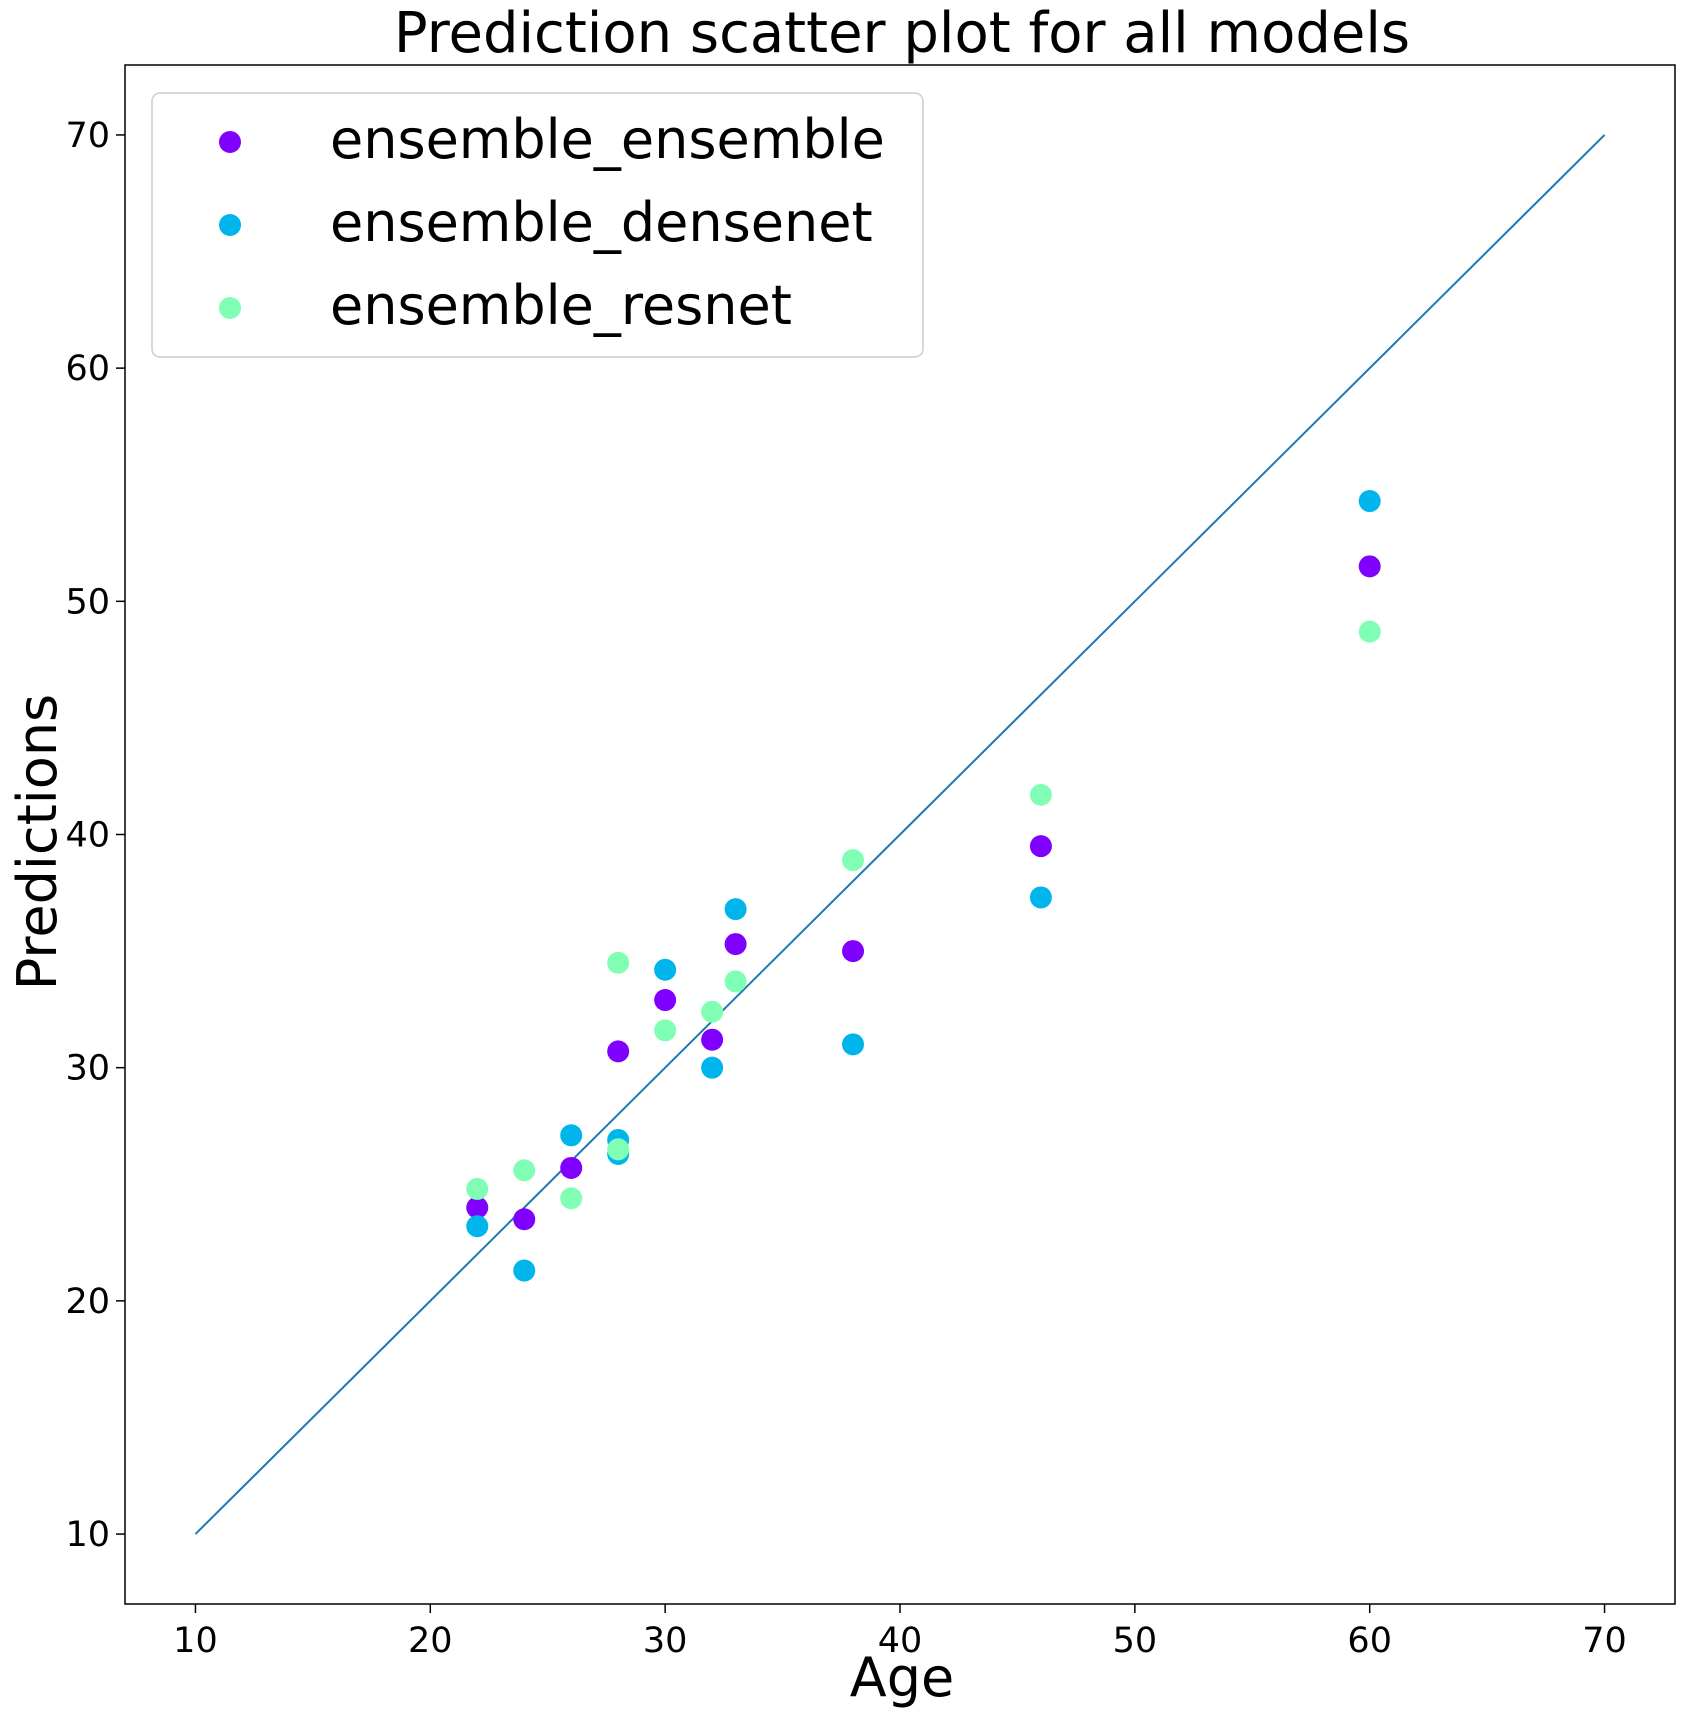 The height and width of the screenshot is (1717, 1683). Describe the element at coordinates (561, 305) in the screenshot. I see `legend-label: ensemble_resnet` at that location.